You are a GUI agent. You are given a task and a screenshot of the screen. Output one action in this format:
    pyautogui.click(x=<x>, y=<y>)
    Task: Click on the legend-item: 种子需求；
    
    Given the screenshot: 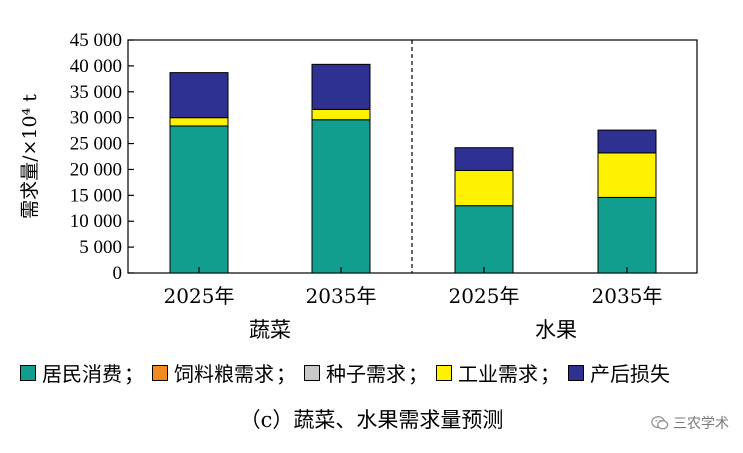 What is the action you would take?
    pyautogui.click(x=366, y=372)
    